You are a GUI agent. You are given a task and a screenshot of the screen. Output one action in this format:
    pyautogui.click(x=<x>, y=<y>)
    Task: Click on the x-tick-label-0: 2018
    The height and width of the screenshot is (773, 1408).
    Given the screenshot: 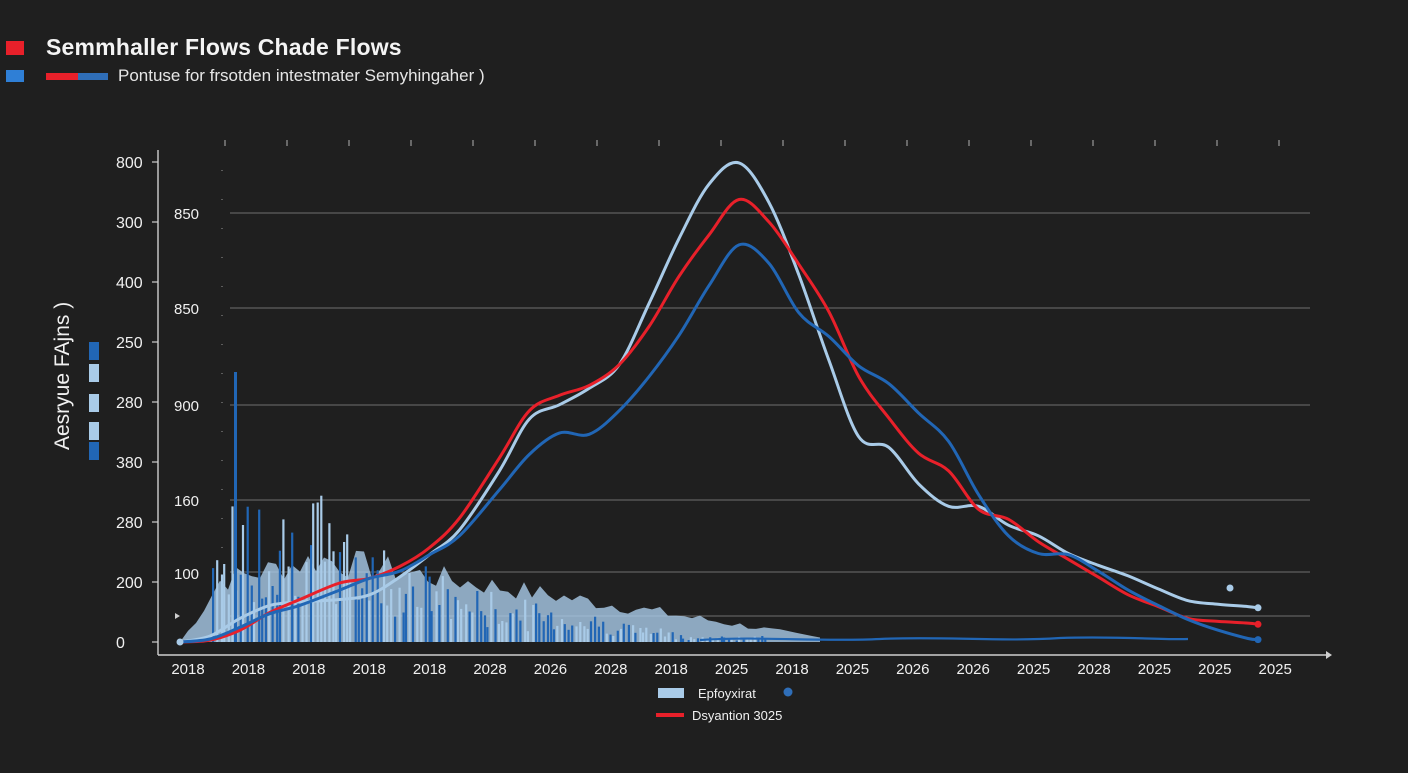 What is the action you would take?
    pyautogui.click(x=187, y=669)
    